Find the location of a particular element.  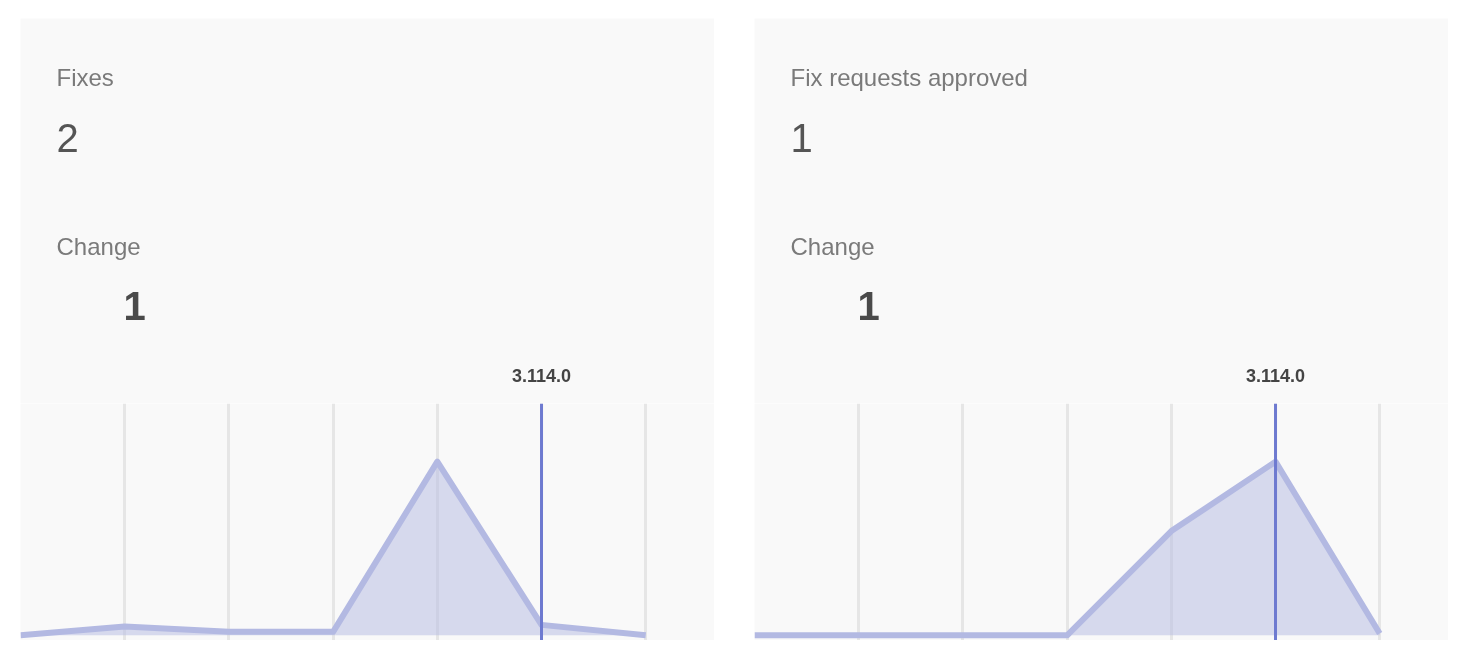

chart-subtitle: 2 is located at coordinates (67, 137).